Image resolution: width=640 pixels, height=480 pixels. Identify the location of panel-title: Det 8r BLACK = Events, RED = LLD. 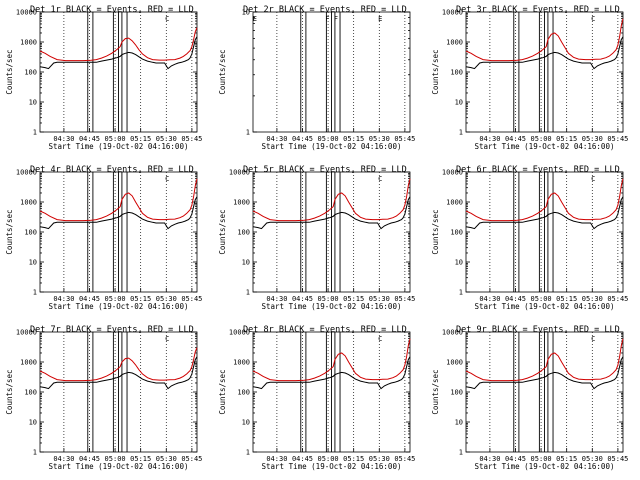
(325, 330).